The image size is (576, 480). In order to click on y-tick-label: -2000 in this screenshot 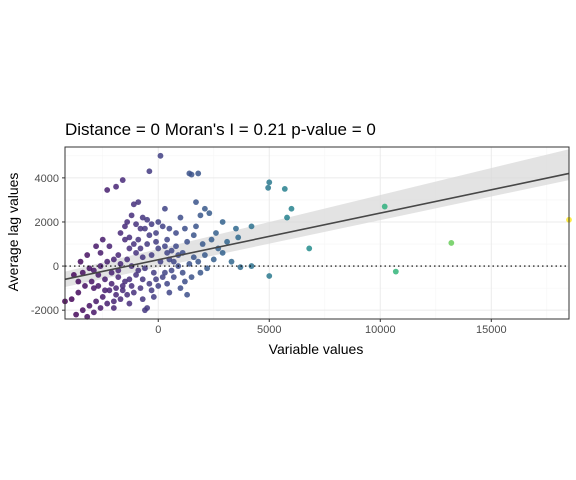, I will do `click(45, 311)`.